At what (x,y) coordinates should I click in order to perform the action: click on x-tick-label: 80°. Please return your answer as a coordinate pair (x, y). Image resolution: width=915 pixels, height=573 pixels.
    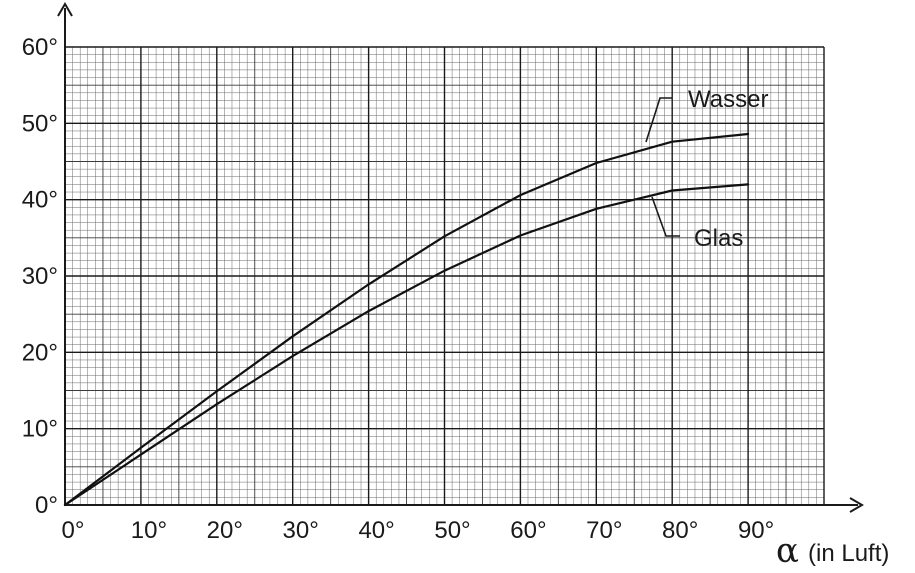
    Looking at the image, I should click on (680, 530).